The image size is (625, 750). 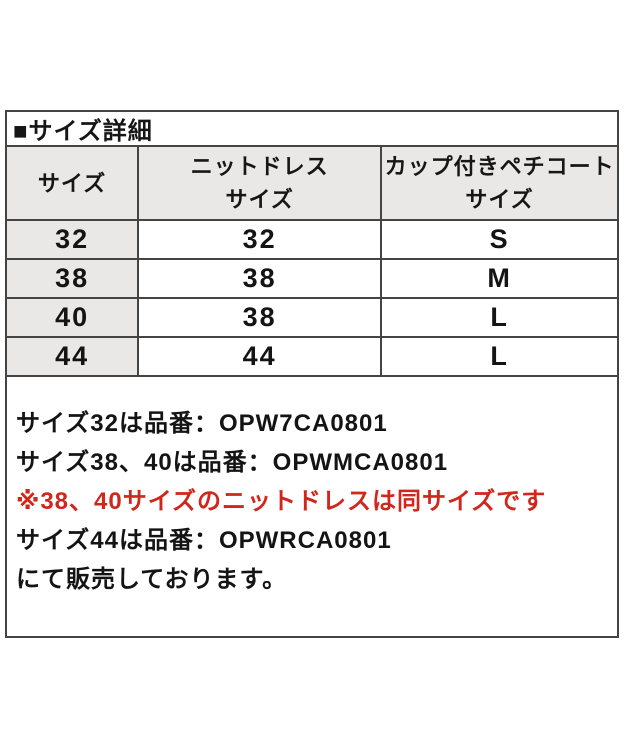 What do you see at coordinates (260, 239) in the screenshot?
I see `knit-dress-size-cell: 32` at bounding box center [260, 239].